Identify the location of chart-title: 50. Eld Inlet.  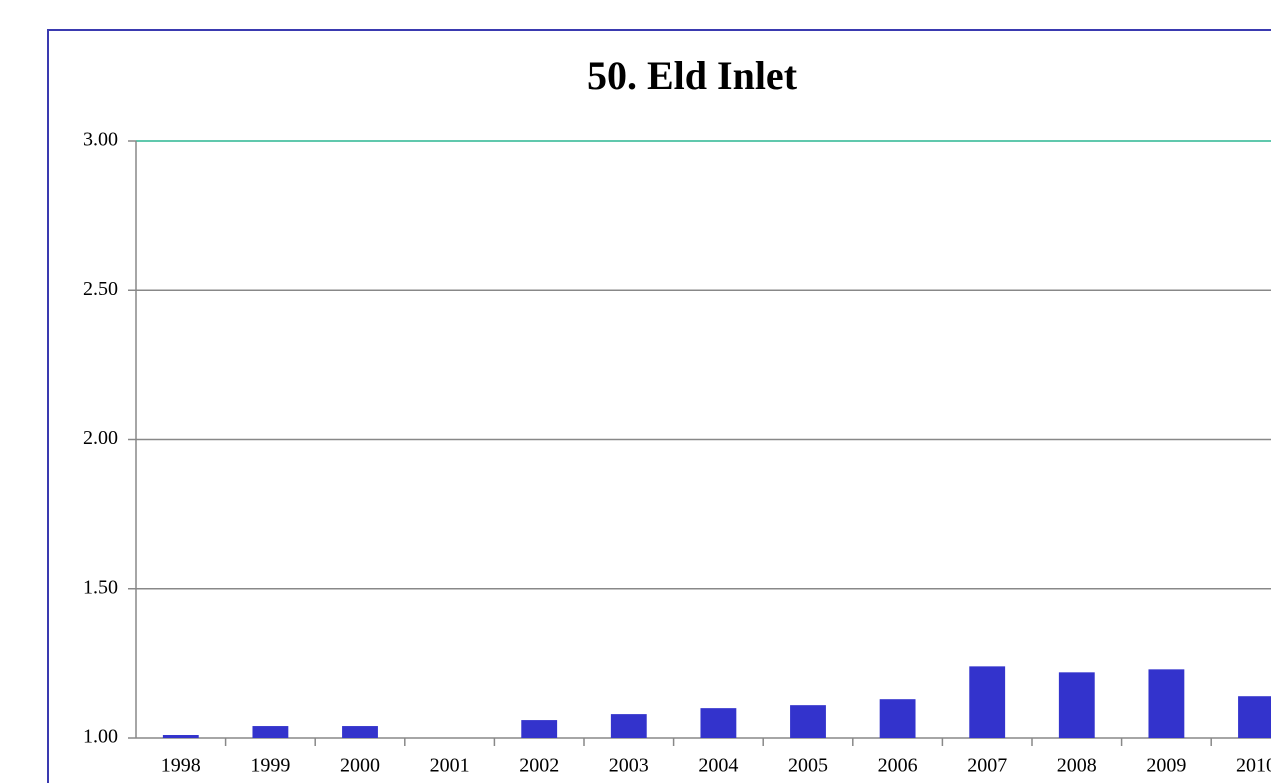
(692, 75).